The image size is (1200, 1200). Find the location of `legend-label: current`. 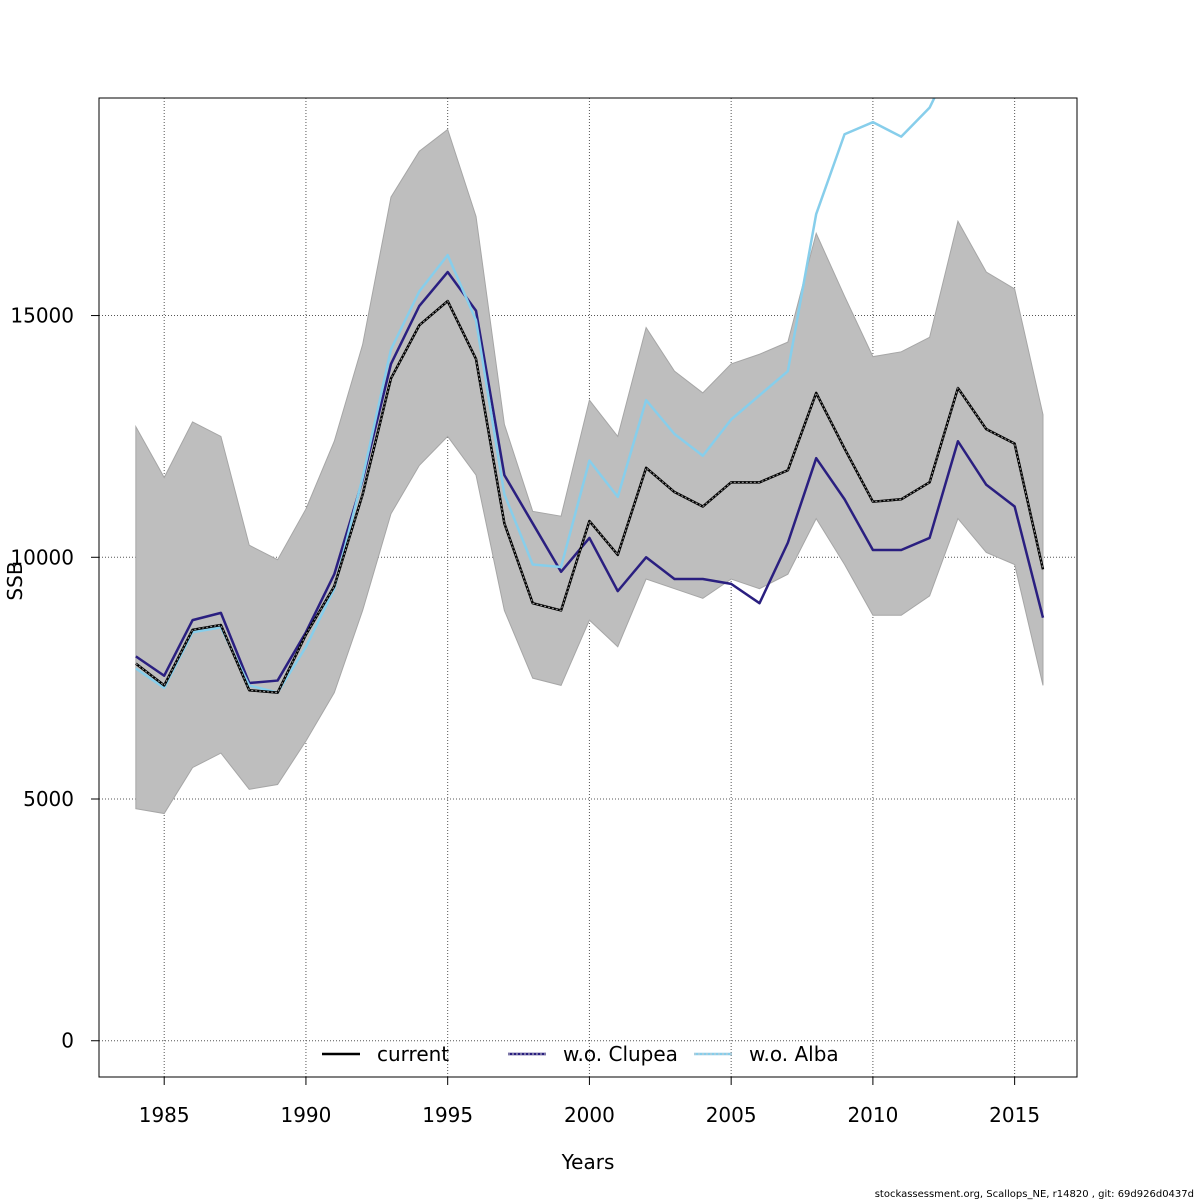

legend-label: current is located at coordinates (413, 1054).